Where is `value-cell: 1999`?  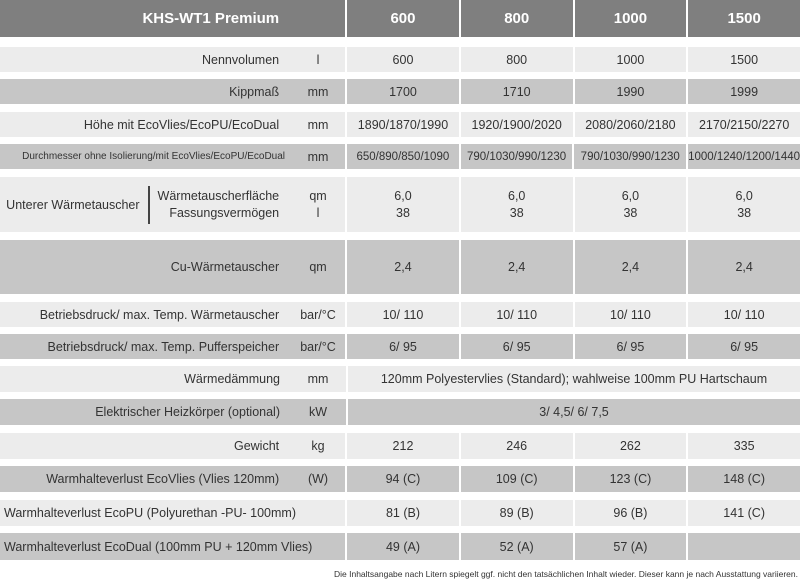 value-cell: 1999 is located at coordinates (744, 91).